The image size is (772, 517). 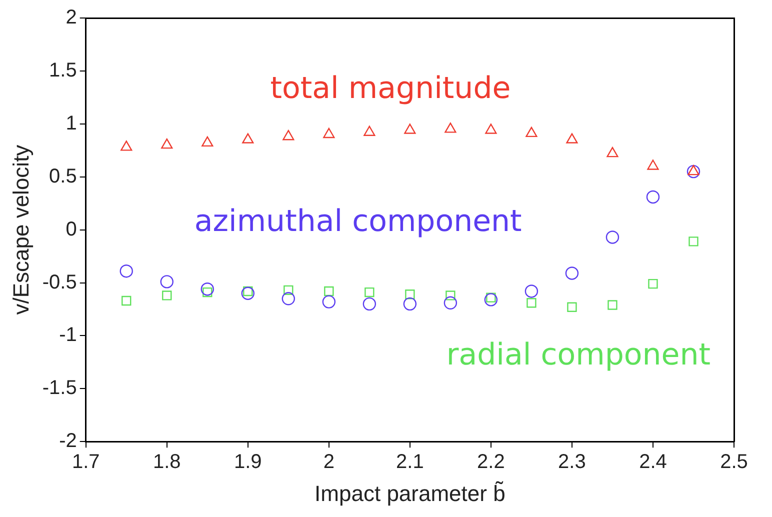 I want to click on y-tick-label: -1.5, so click(x=59, y=388).